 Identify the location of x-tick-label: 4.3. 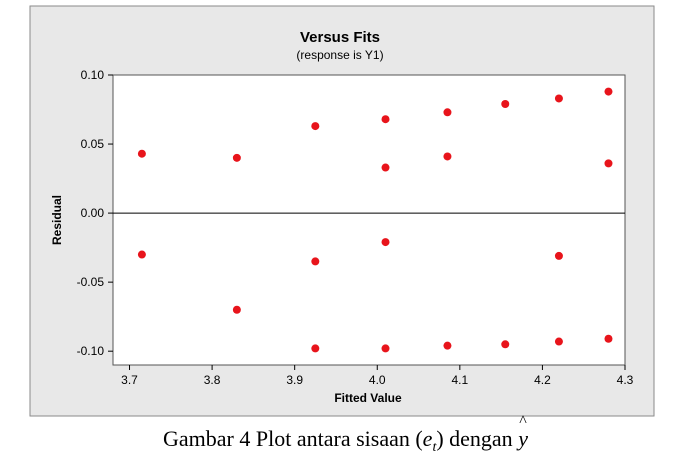
(625, 380).